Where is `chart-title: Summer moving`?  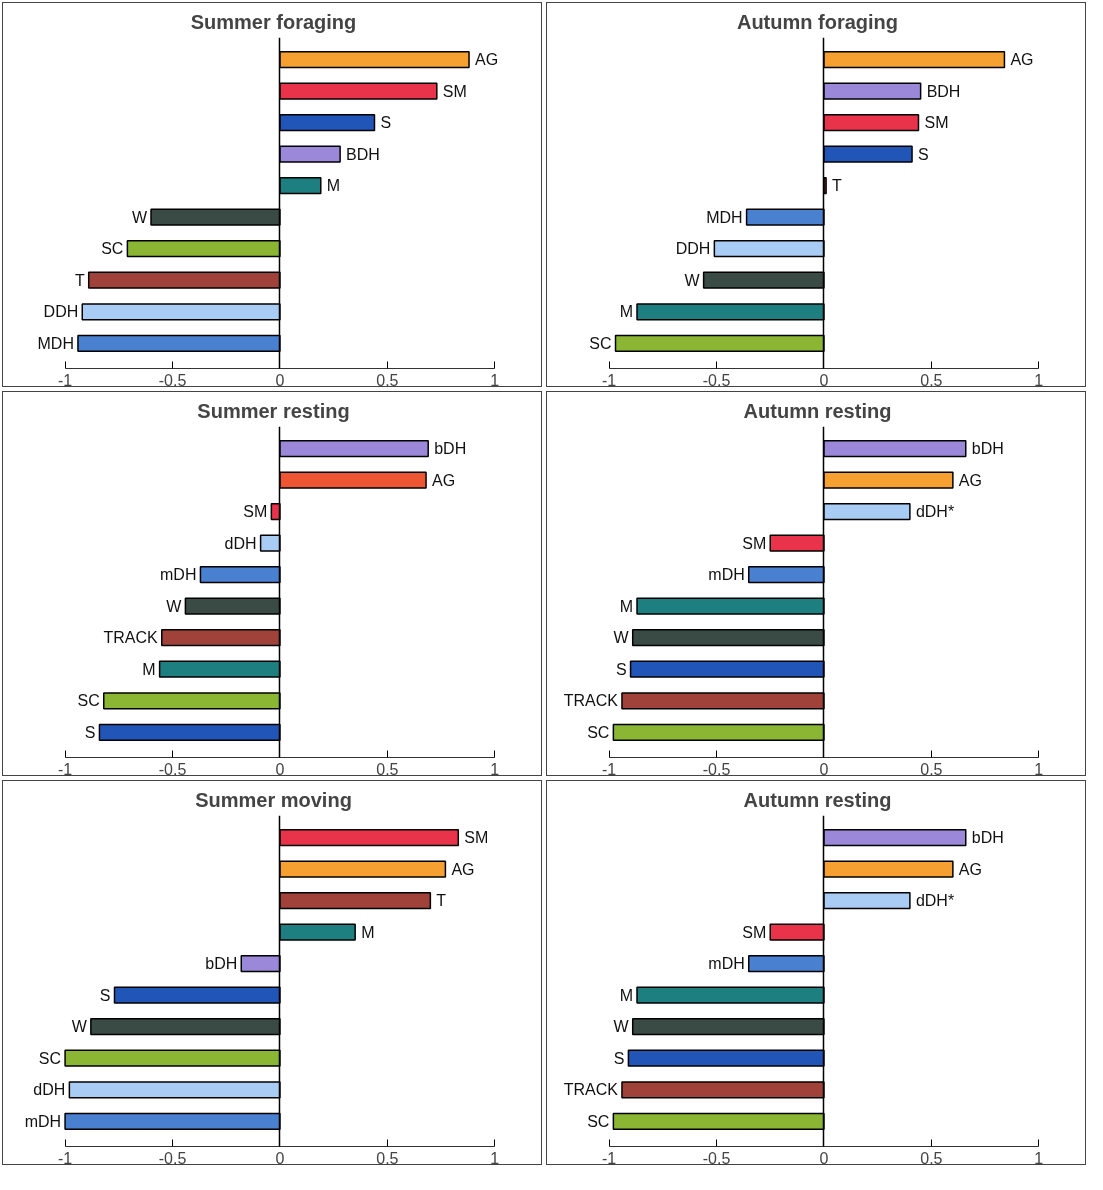
chart-title: Summer moving is located at coordinates (273, 799).